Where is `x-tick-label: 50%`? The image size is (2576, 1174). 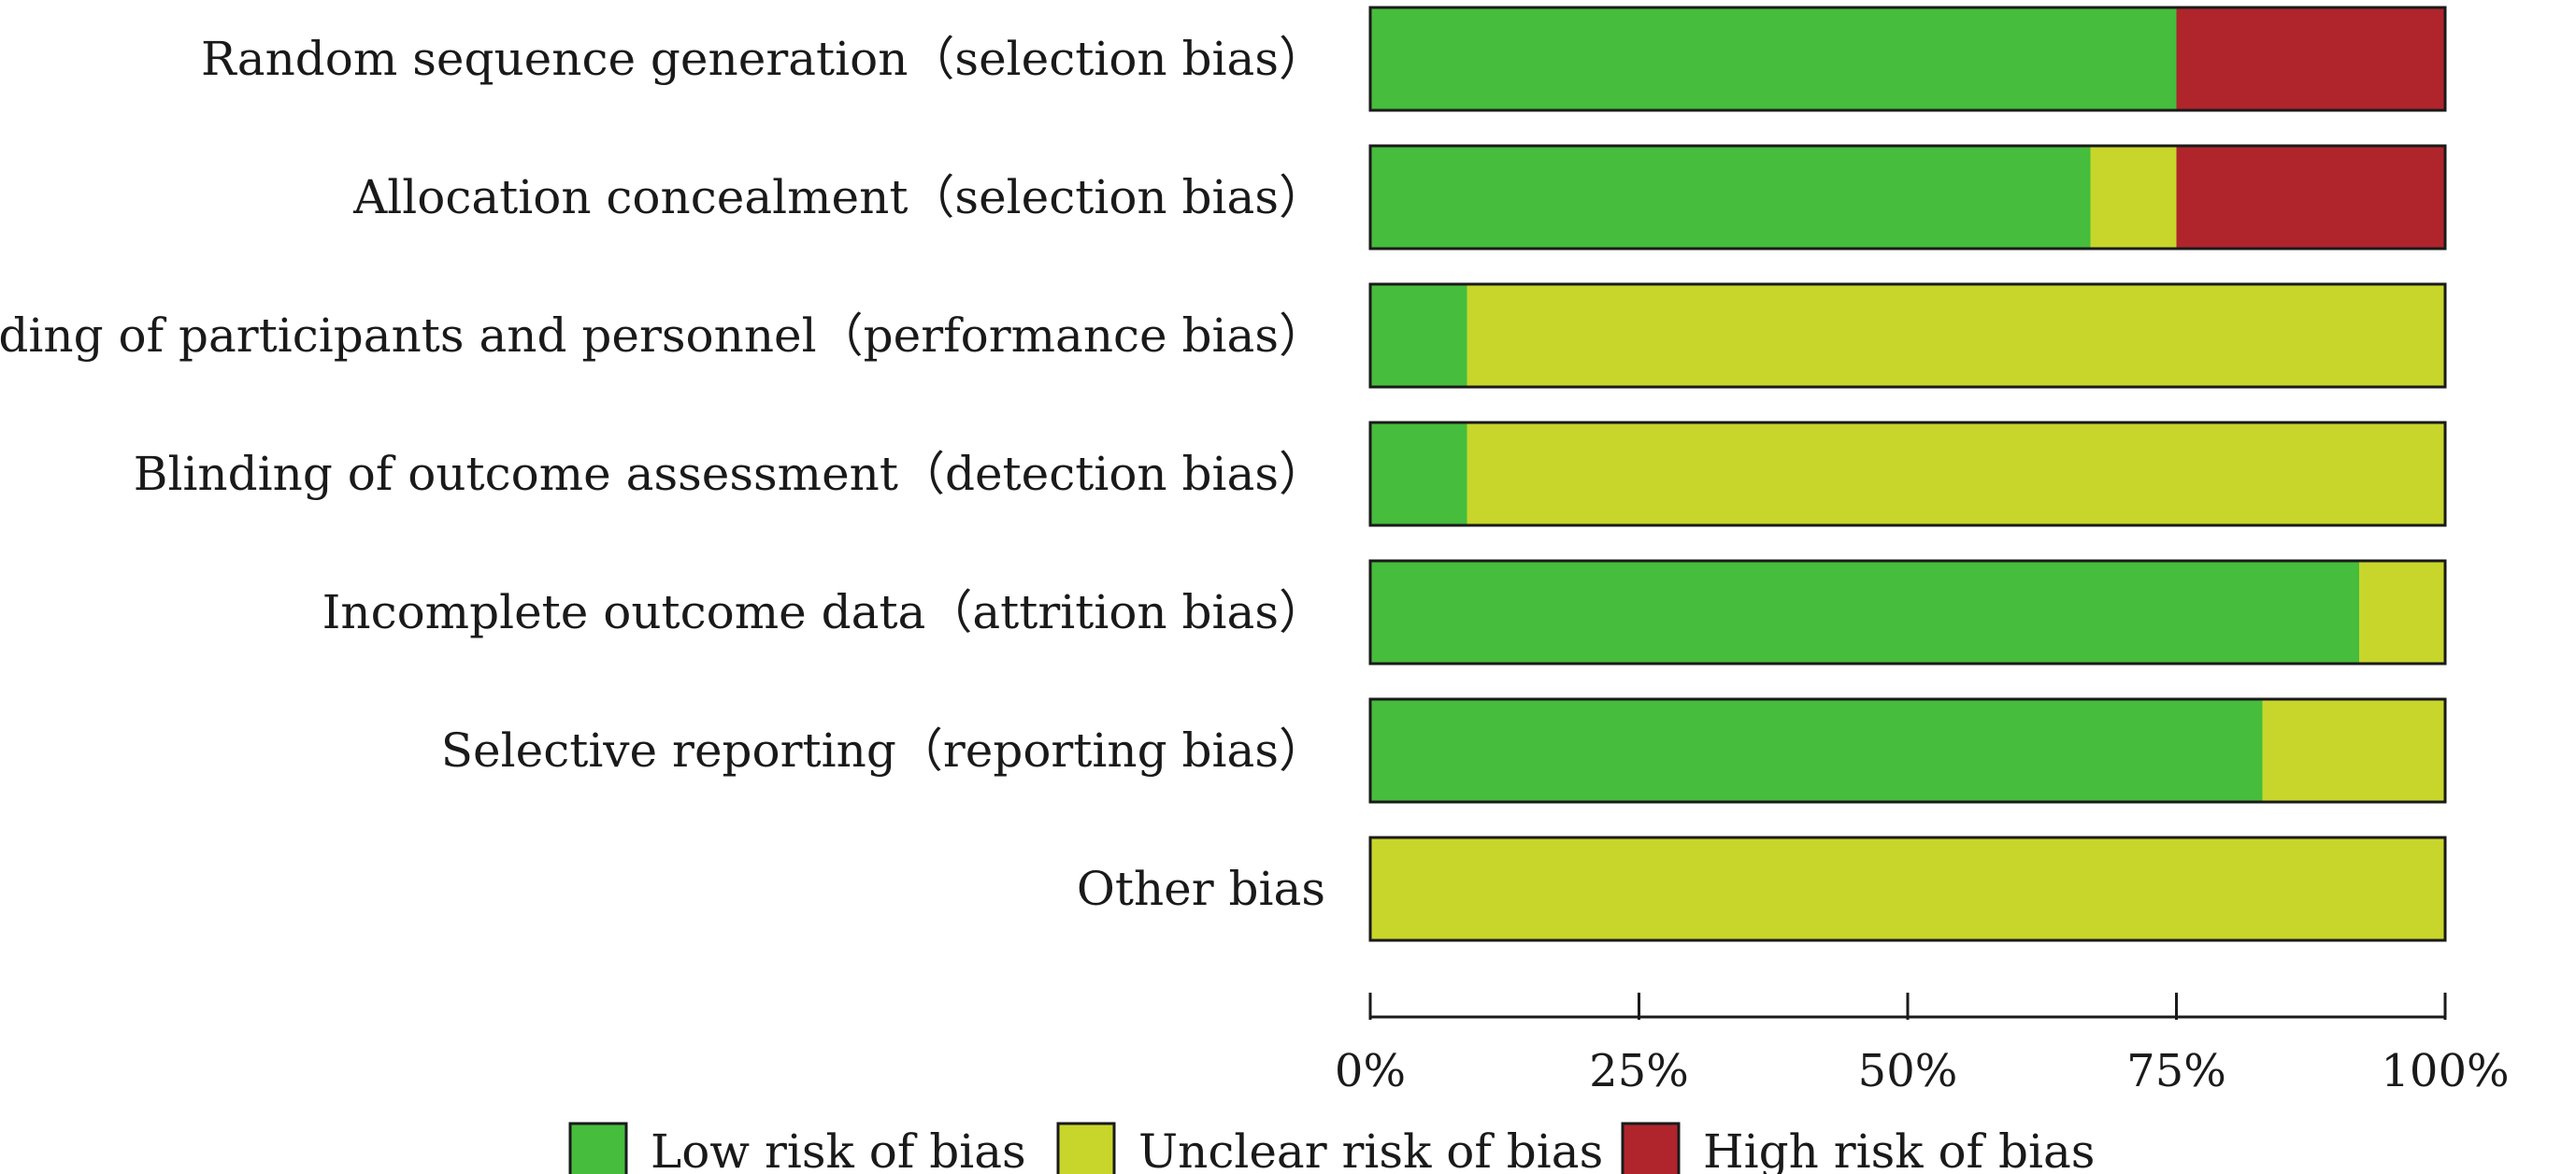 x-tick-label: 50% is located at coordinates (1908, 1071).